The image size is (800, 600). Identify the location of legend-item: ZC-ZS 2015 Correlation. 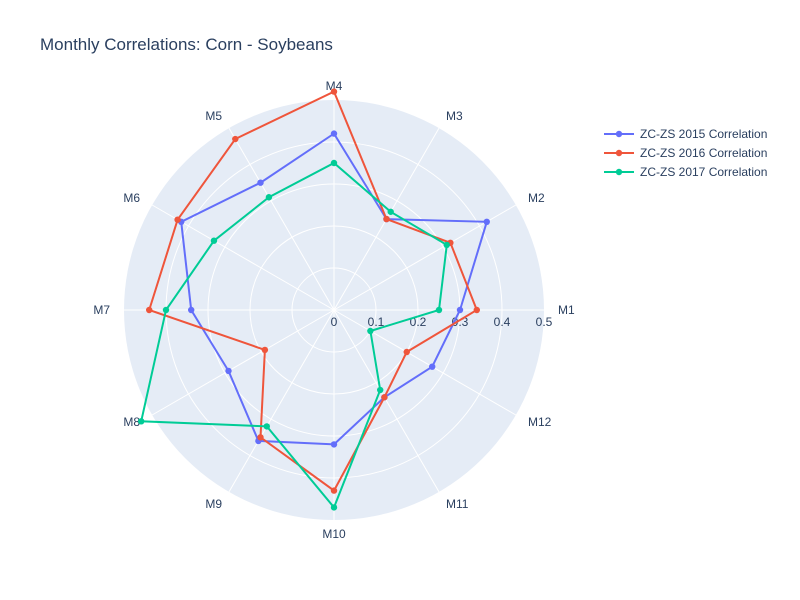
(685, 134).